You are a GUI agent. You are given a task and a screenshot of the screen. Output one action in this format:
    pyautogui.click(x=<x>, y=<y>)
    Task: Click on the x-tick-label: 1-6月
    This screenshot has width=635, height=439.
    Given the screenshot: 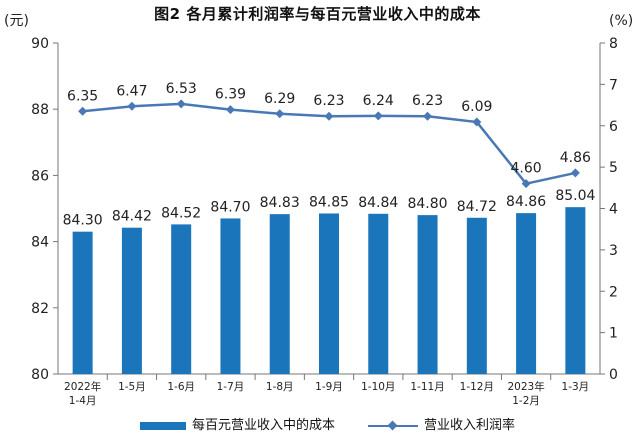 What is the action you would take?
    pyautogui.click(x=181, y=387)
    